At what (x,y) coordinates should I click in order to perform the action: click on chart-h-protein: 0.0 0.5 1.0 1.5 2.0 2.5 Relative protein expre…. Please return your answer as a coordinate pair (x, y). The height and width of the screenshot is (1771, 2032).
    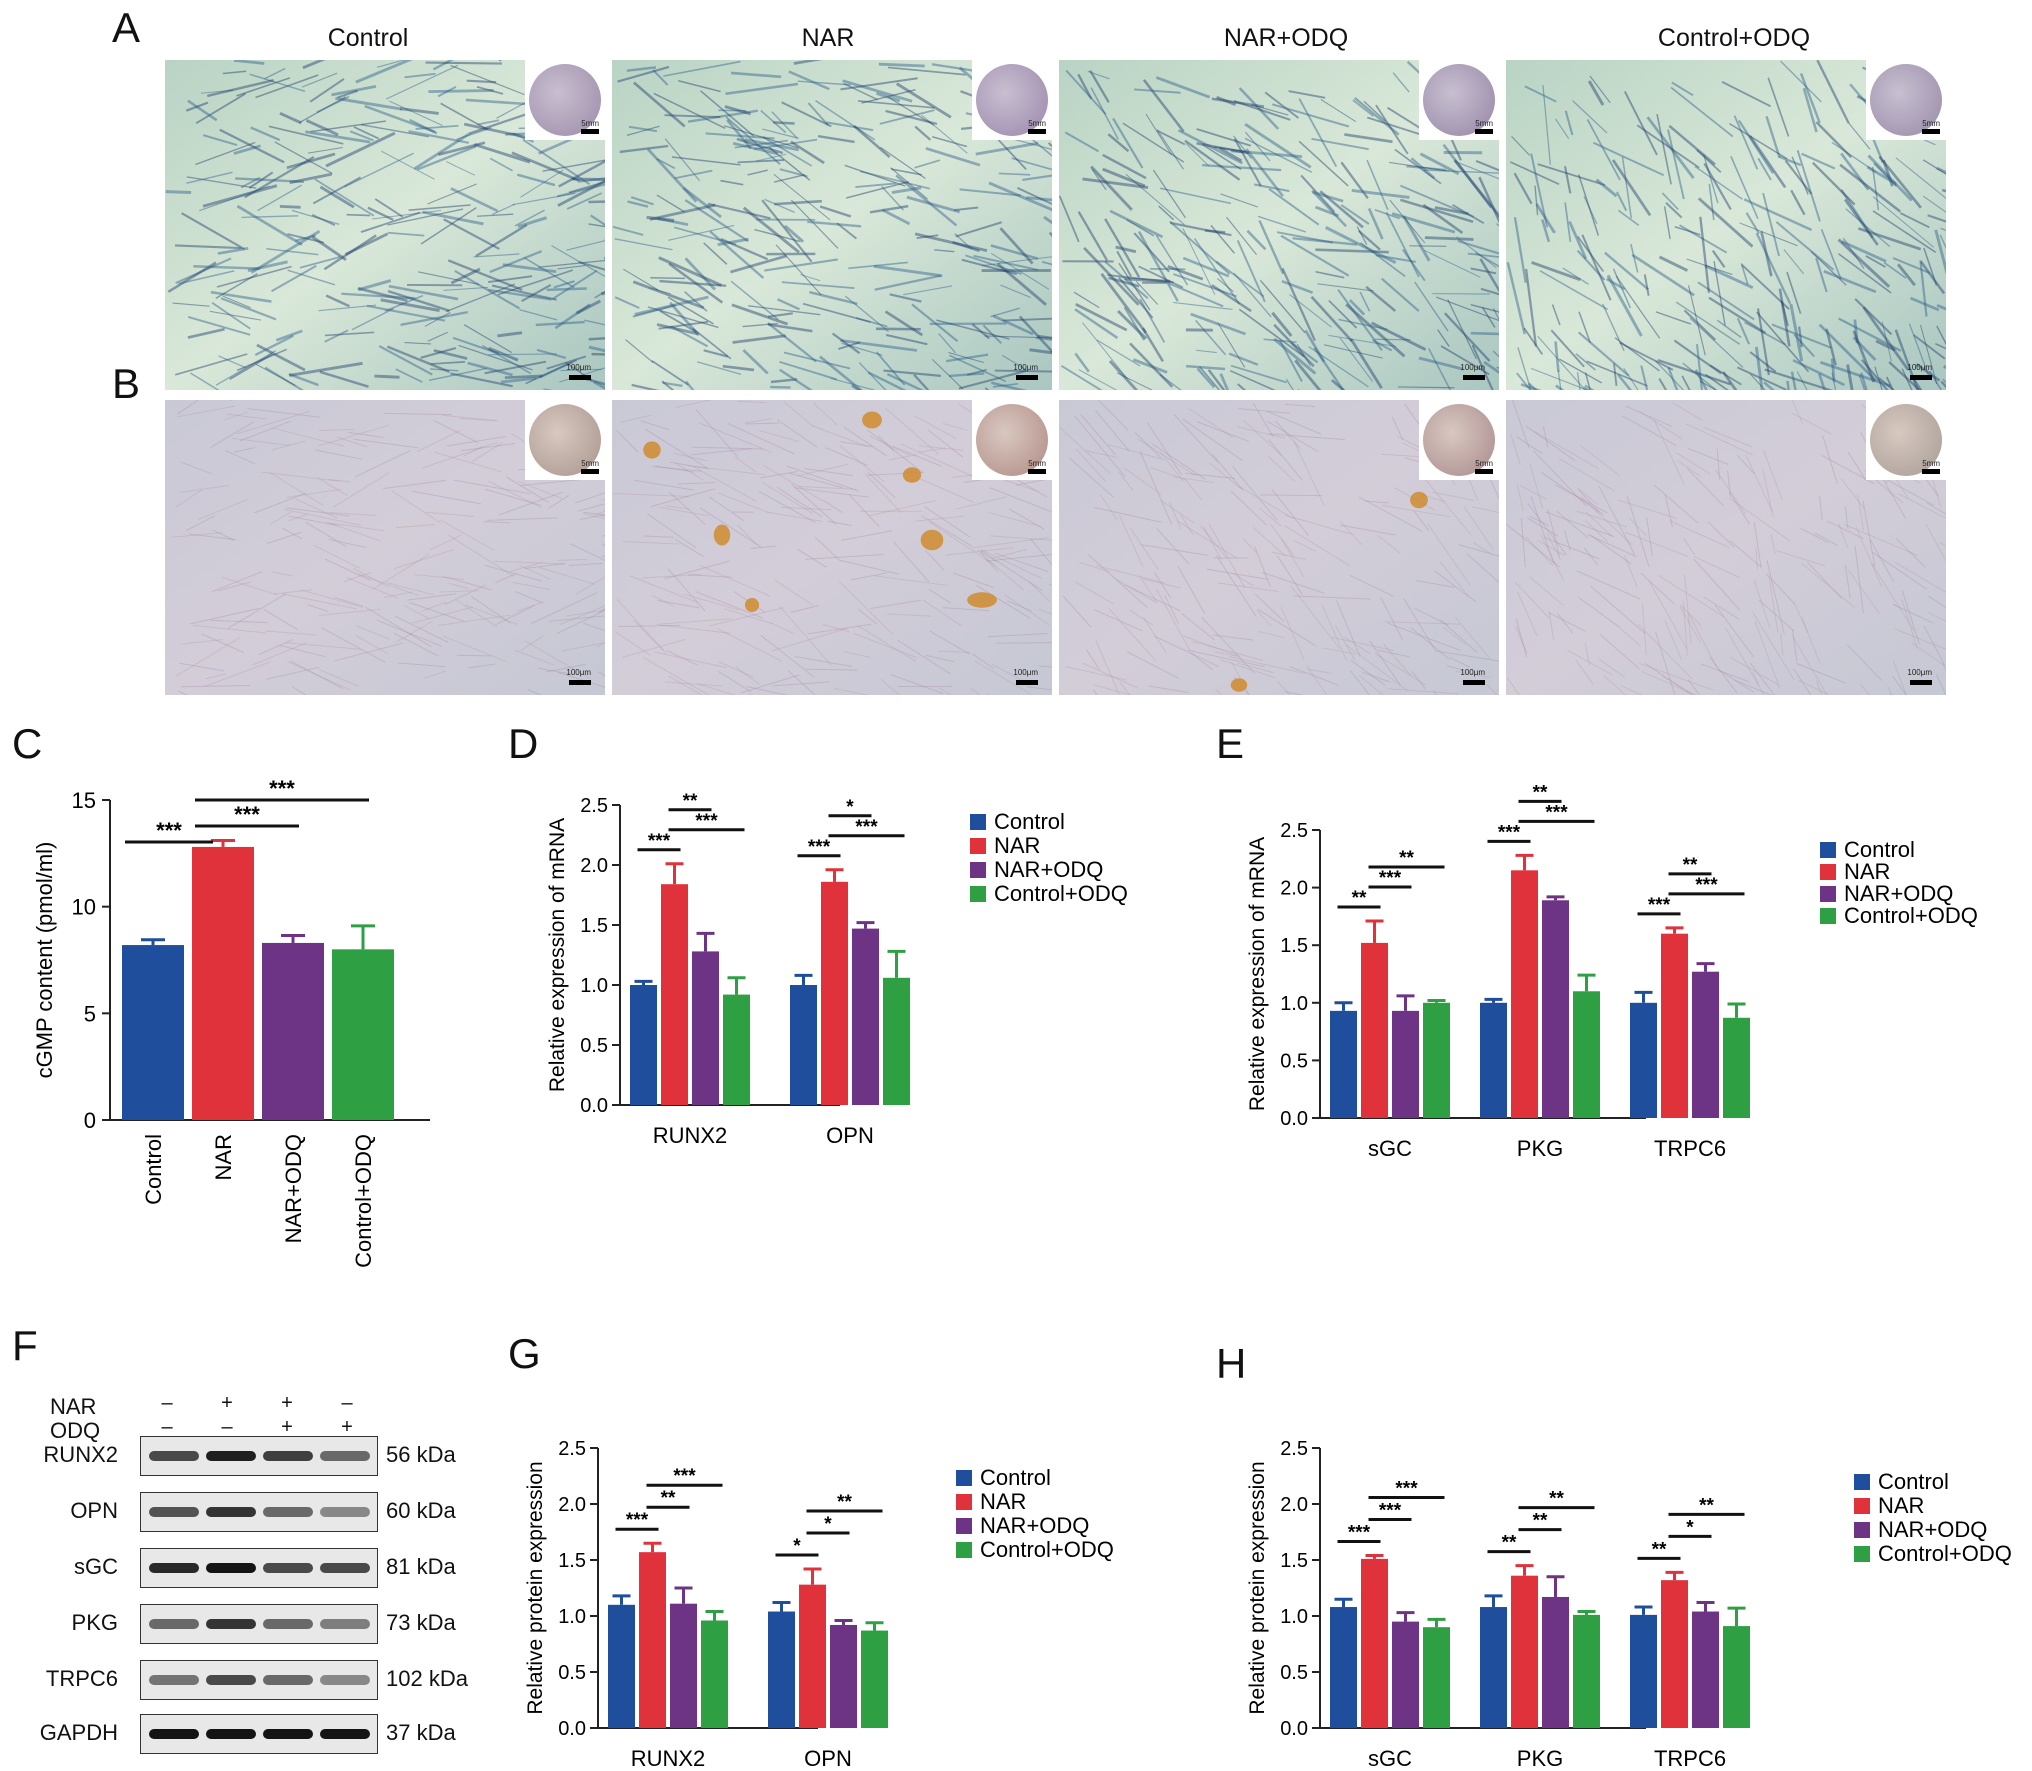
    Looking at the image, I should click on (1629, 1604).